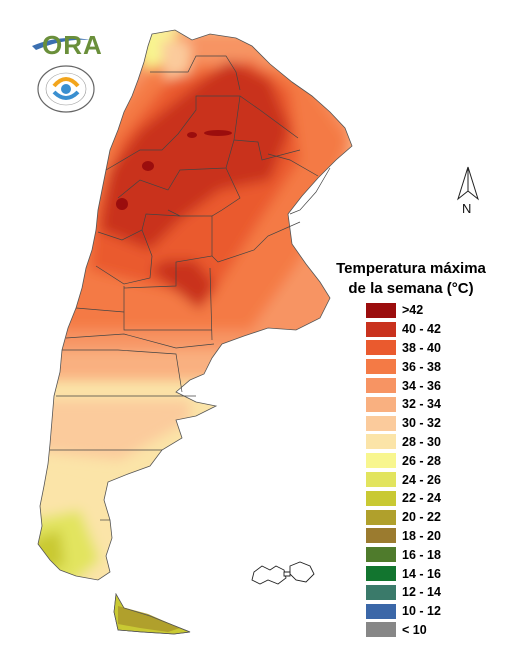  Describe the element at coordinates (421, 329) in the screenshot. I see `legend-label: 40 - 42` at that location.